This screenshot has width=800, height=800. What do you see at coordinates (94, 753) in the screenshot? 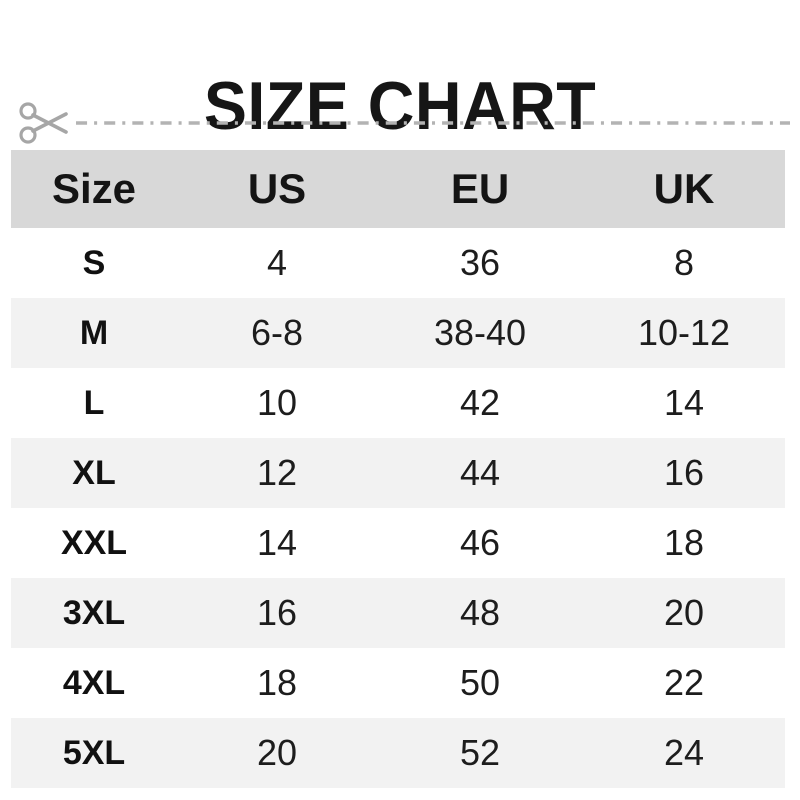
I see `size-cell: 5XL` at bounding box center [94, 753].